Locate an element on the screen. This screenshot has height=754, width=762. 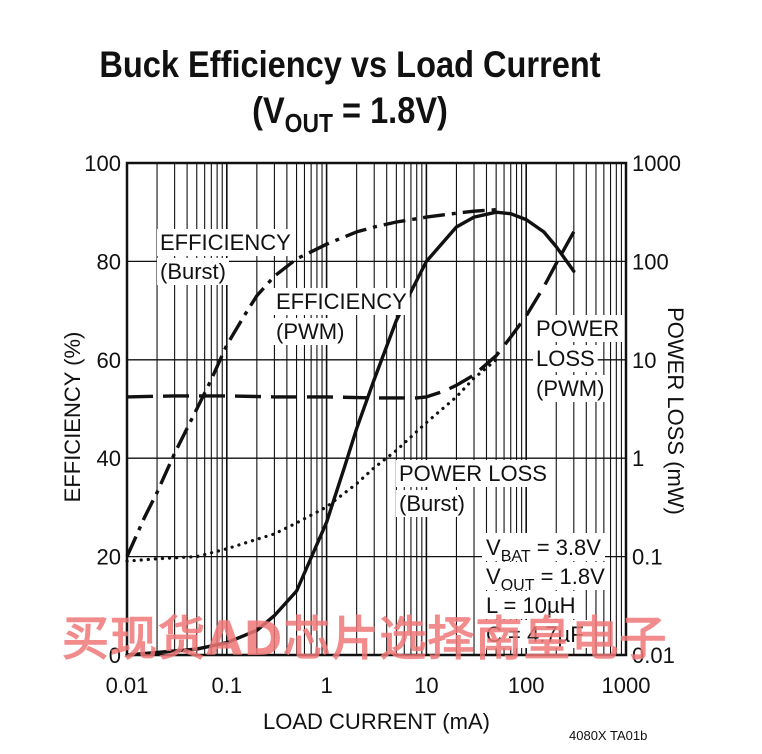
annotation-eff-pwm-1: EFFICIENCY is located at coordinates (341, 301).